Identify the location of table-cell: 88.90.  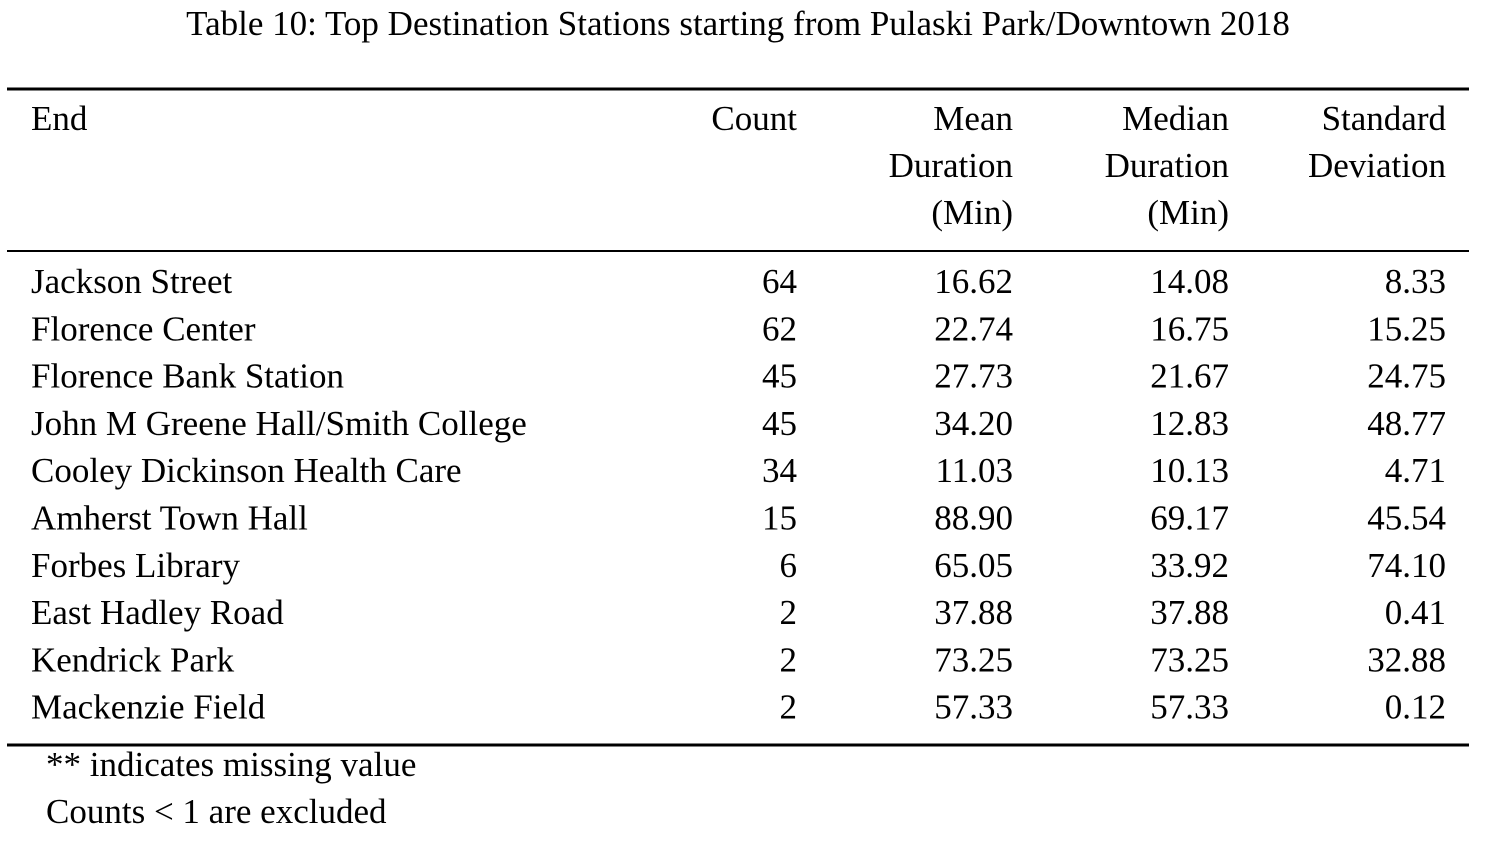
(973, 518).